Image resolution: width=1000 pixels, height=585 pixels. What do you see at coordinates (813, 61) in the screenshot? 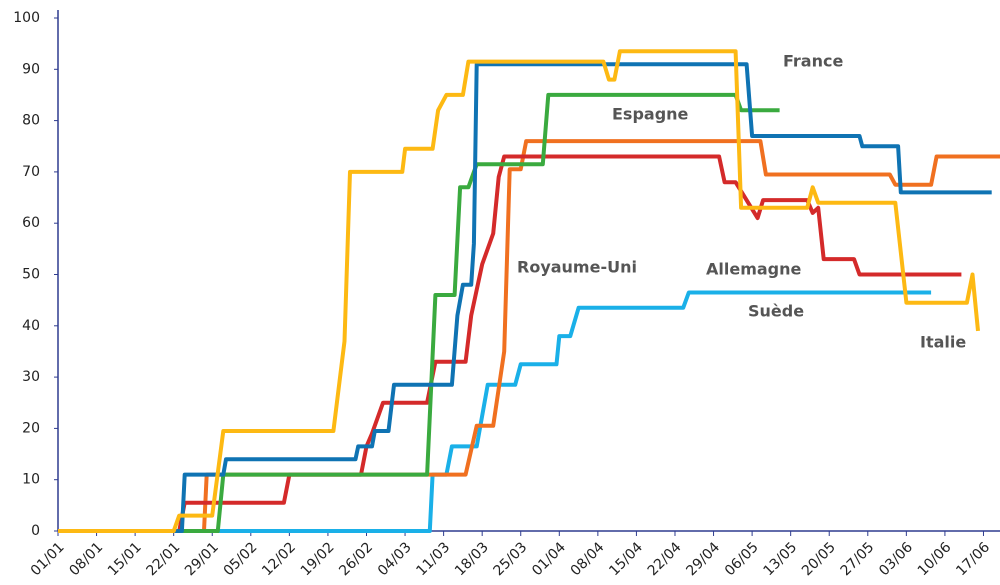
I see `series-label: France` at bounding box center [813, 61].